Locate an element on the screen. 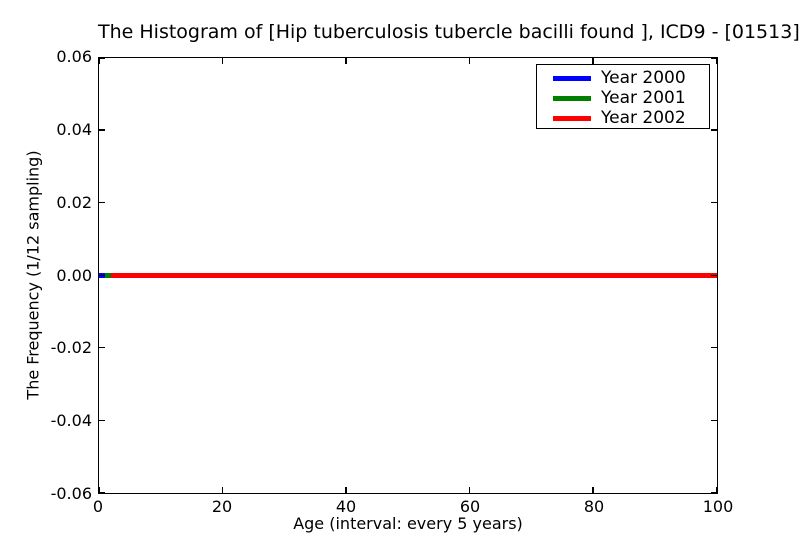 This screenshot has height=550, width=800. y-tick-label: -0.04 is located at coordinates (71, 421).